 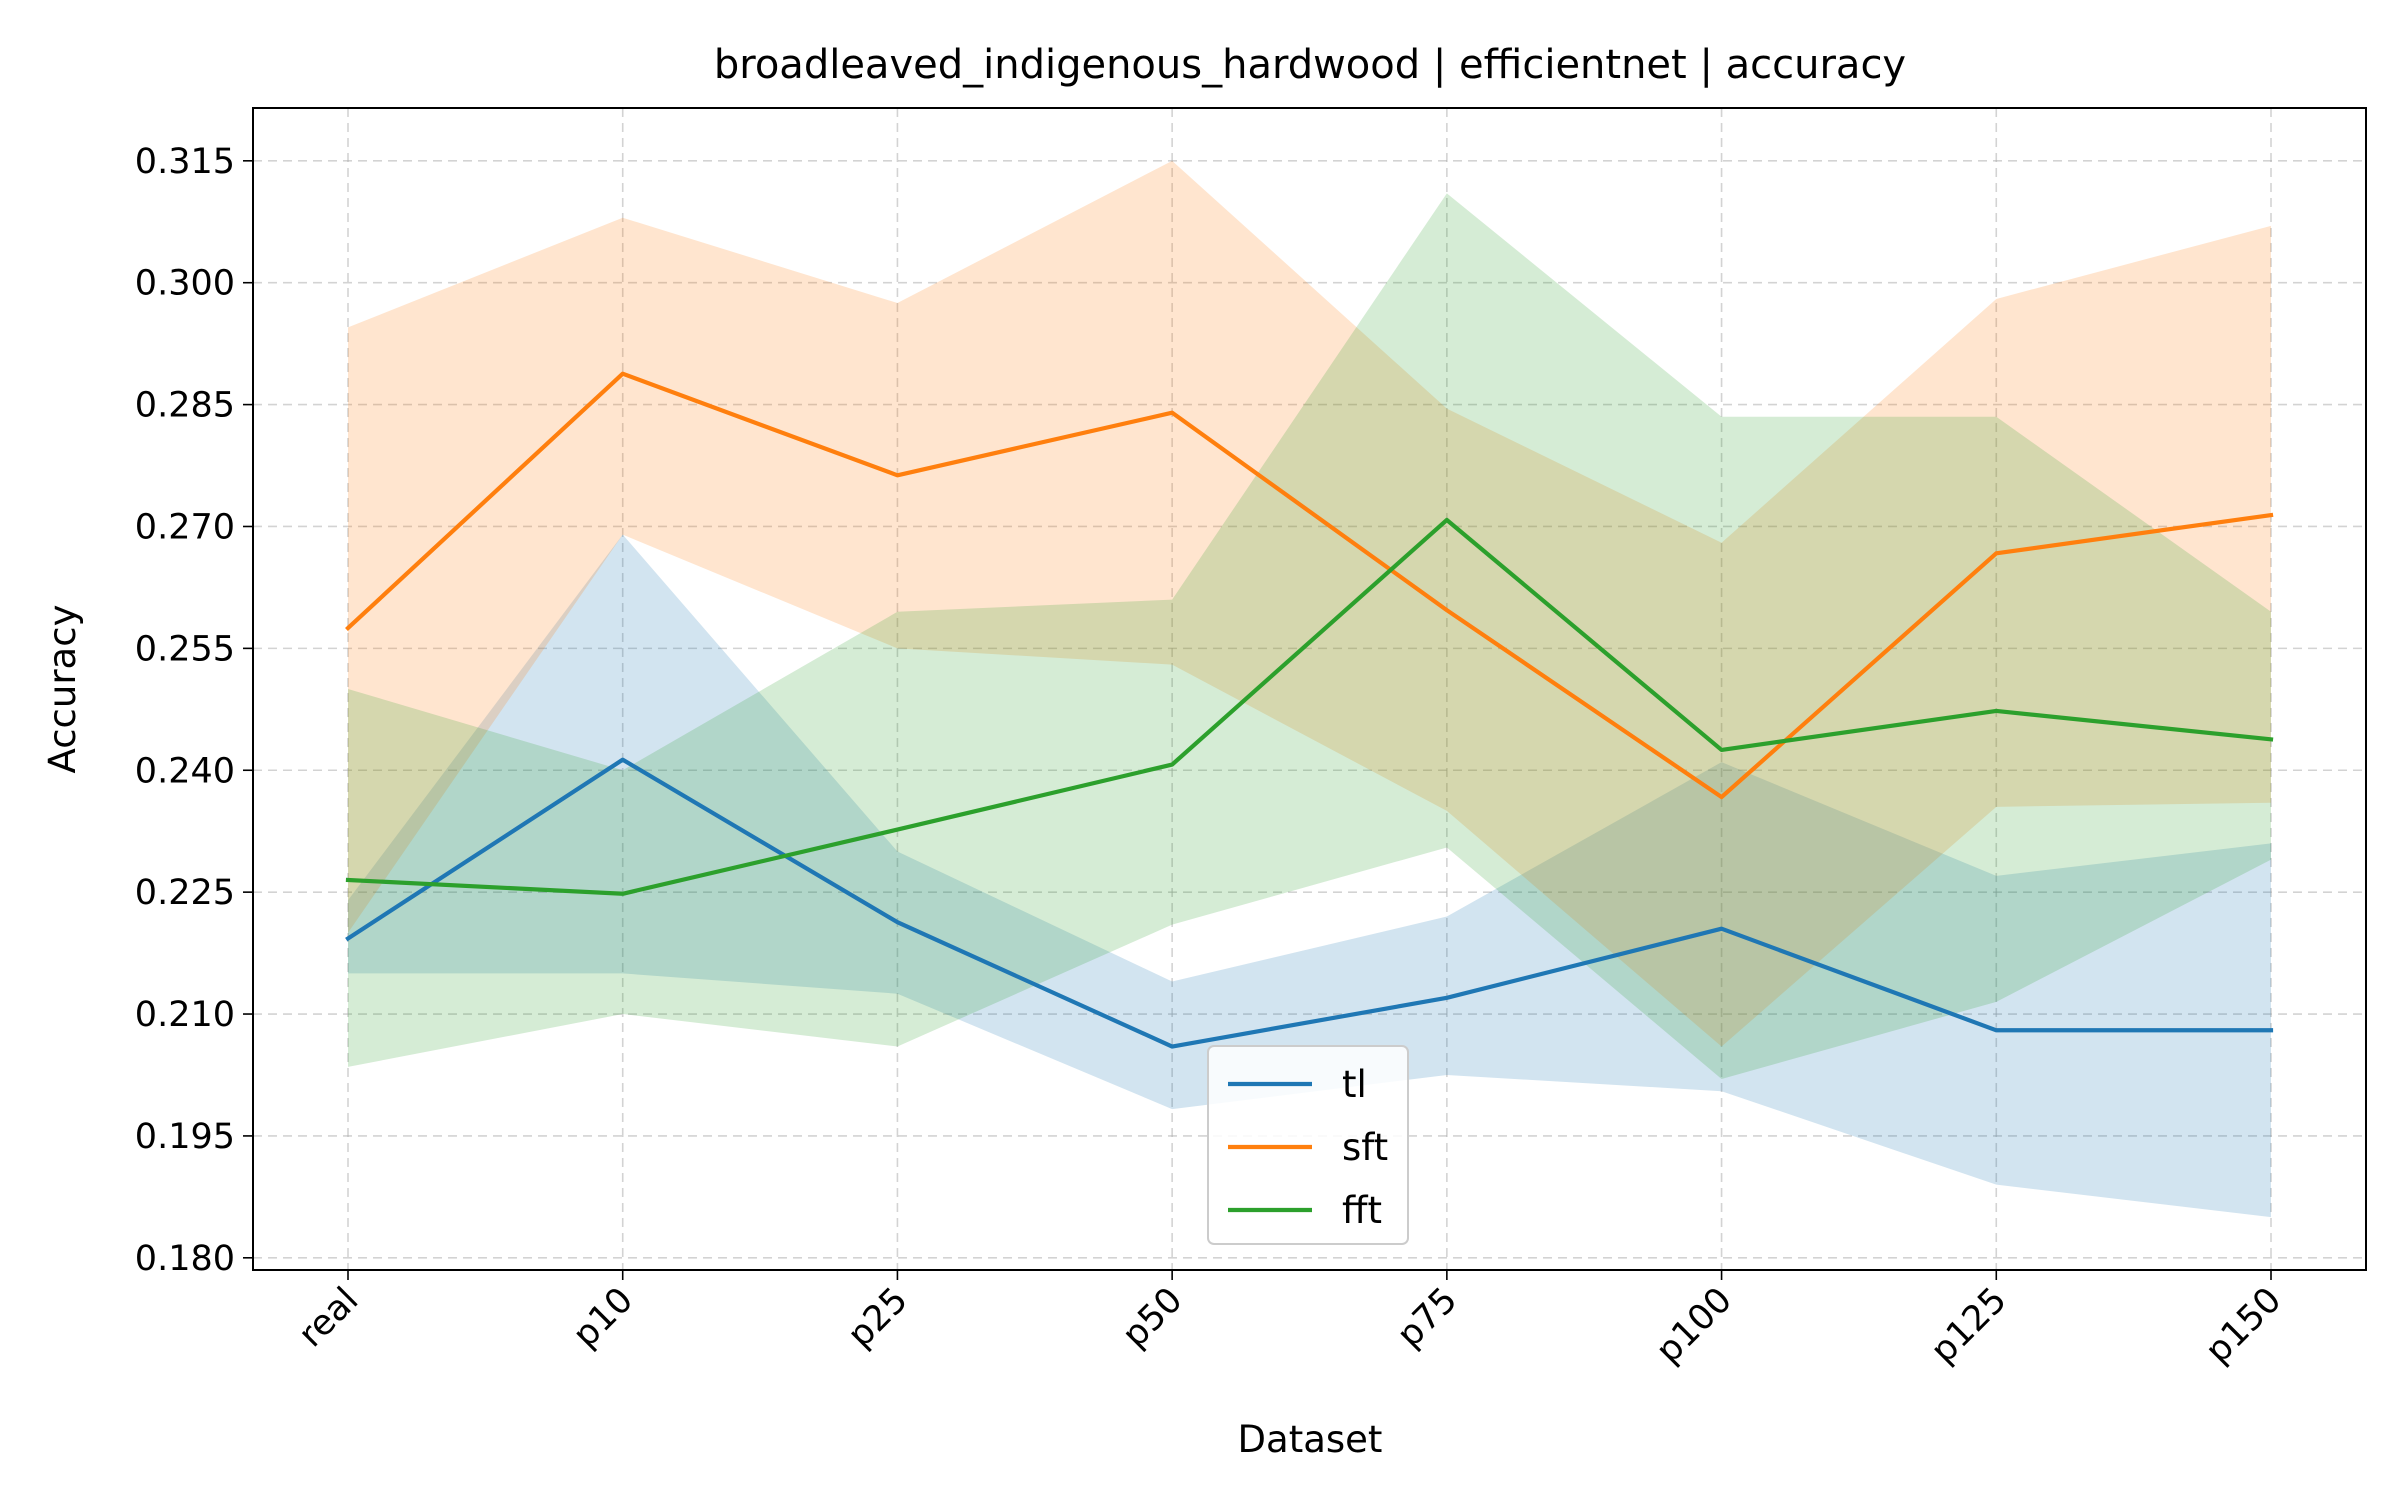 What do you see at coordinates (185, 771) in the screenshot?
I see `y-tick-label: 0.240` at bounding box center [185, 771].